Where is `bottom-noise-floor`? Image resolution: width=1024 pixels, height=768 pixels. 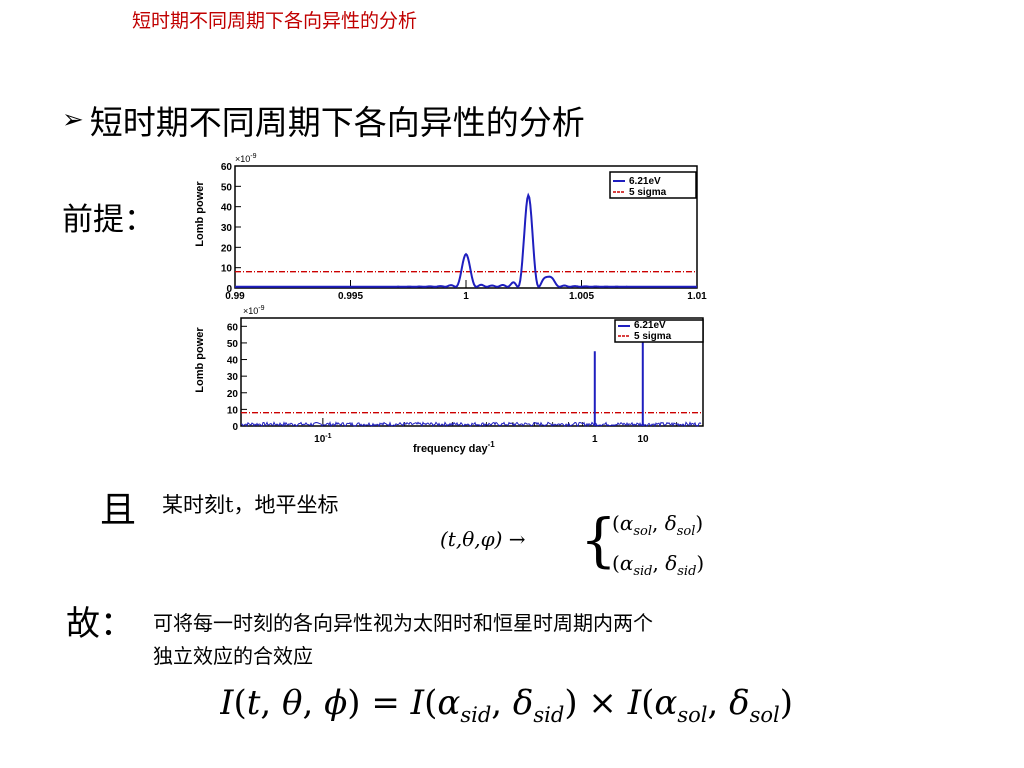 bottom-noise-floor is located at coordinates (471, 424).